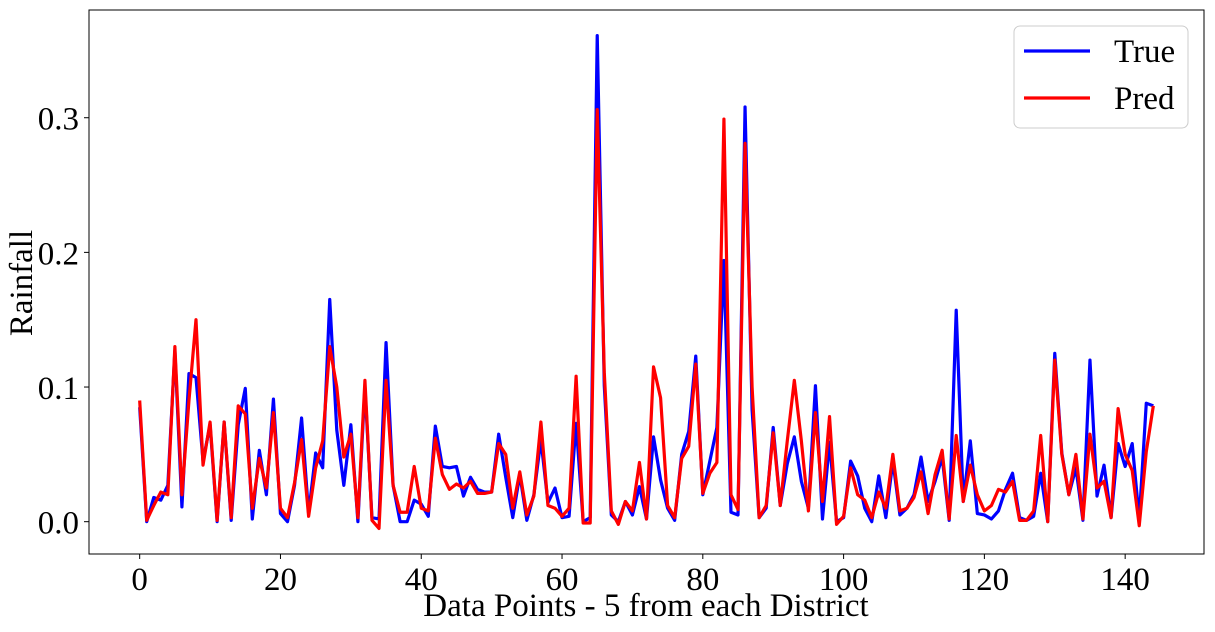 The width and height of the screenshot is (1215, 632). Describe the element at coordinates (1101, 77) in the screenshot. I see `legend: True Pred` at that location.